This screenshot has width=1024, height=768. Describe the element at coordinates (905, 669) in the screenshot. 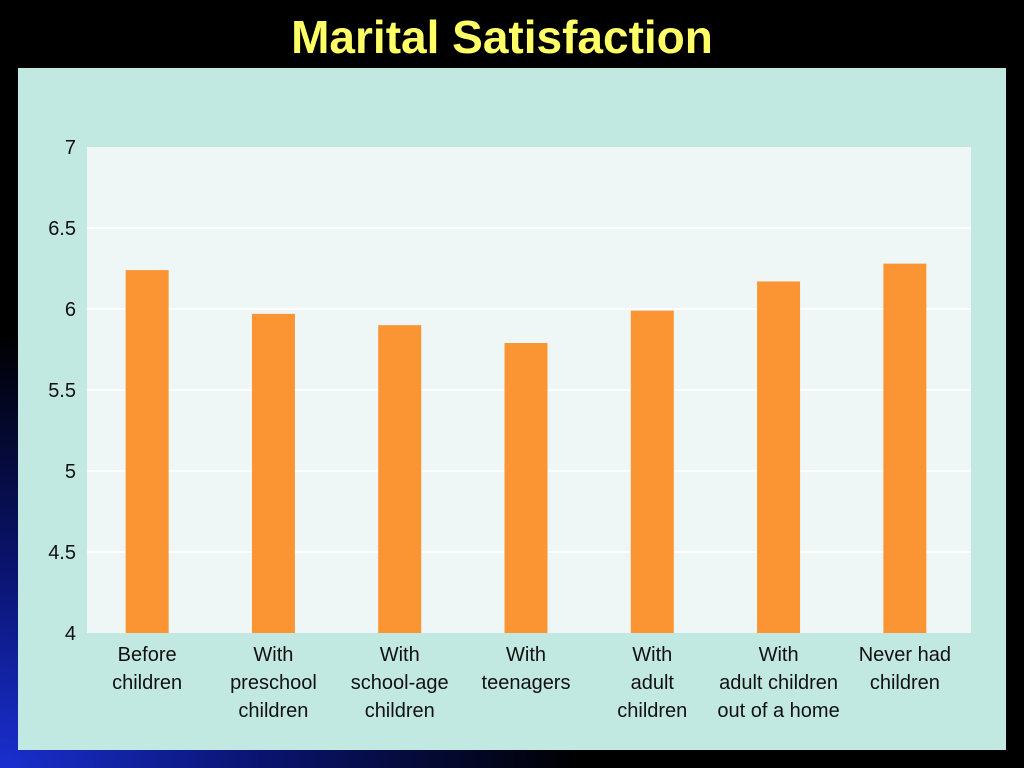

I see `category-label: Never had children` at that location.